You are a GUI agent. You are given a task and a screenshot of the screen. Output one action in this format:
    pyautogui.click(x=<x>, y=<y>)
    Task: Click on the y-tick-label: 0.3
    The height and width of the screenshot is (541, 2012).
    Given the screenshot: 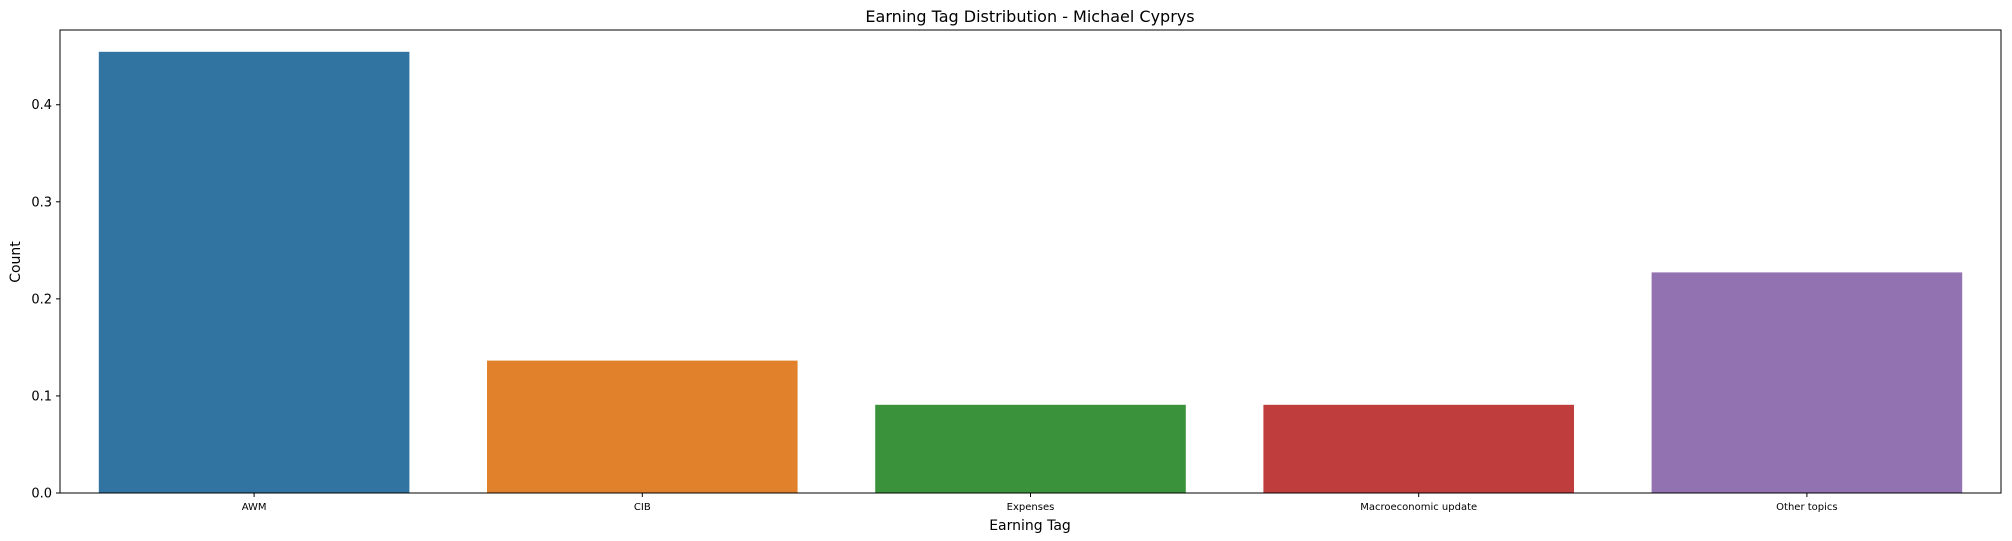 What is the action you would take?
    pyautogui.click(x=41, y=202)
    